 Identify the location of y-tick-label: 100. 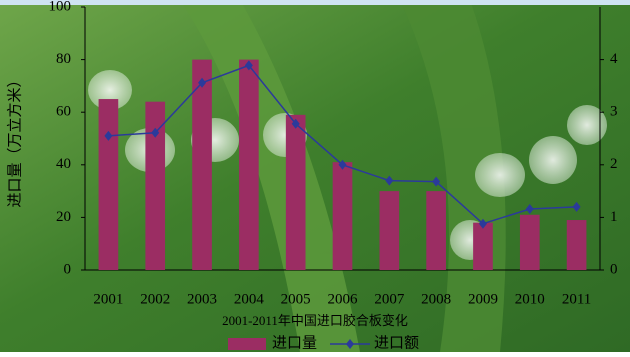
(60, 7).